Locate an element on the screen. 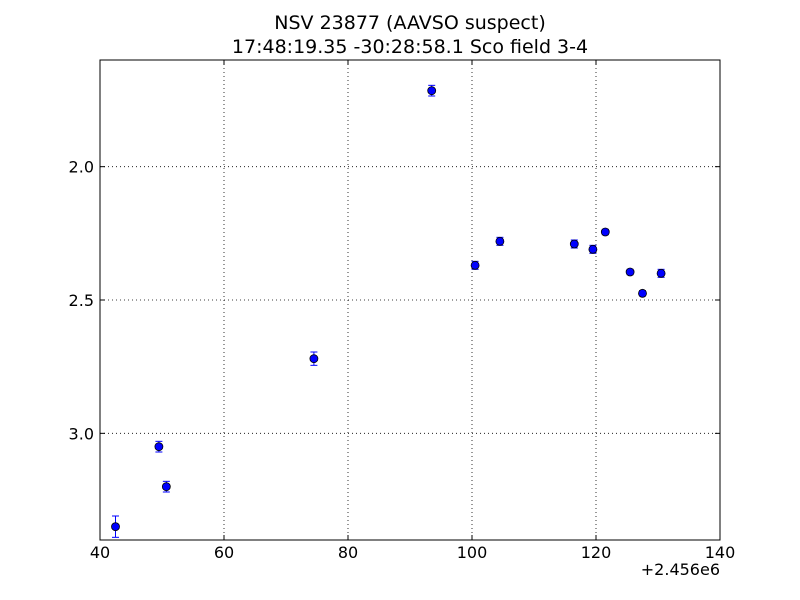  y-tick-label: 2.0 is located at coordinates (81, 167).